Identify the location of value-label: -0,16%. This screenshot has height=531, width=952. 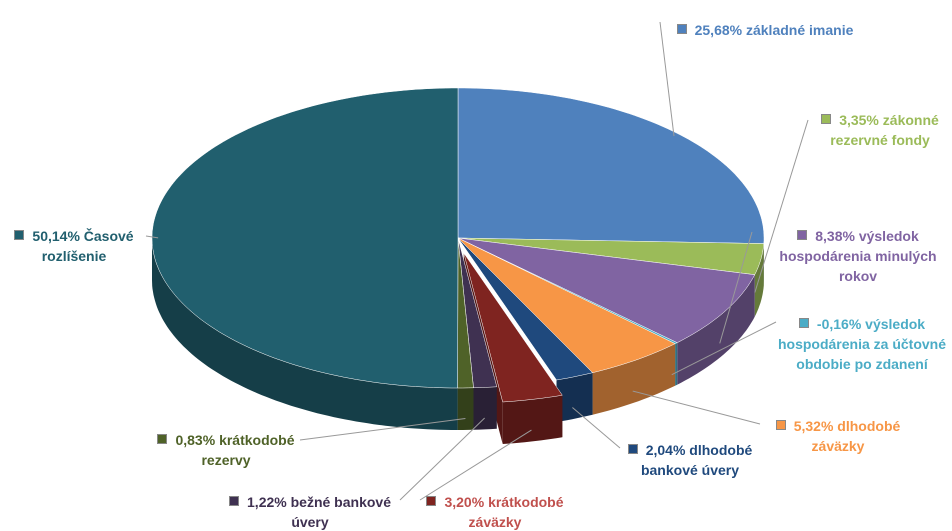
(839, 324).